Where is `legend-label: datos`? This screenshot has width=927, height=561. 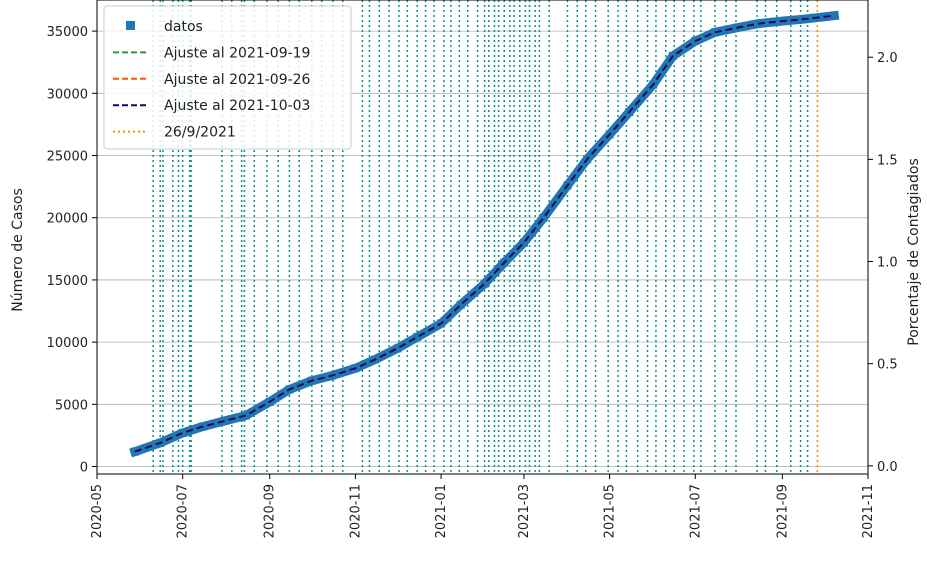
legend-label: datos is located at coordinates (183, 27).